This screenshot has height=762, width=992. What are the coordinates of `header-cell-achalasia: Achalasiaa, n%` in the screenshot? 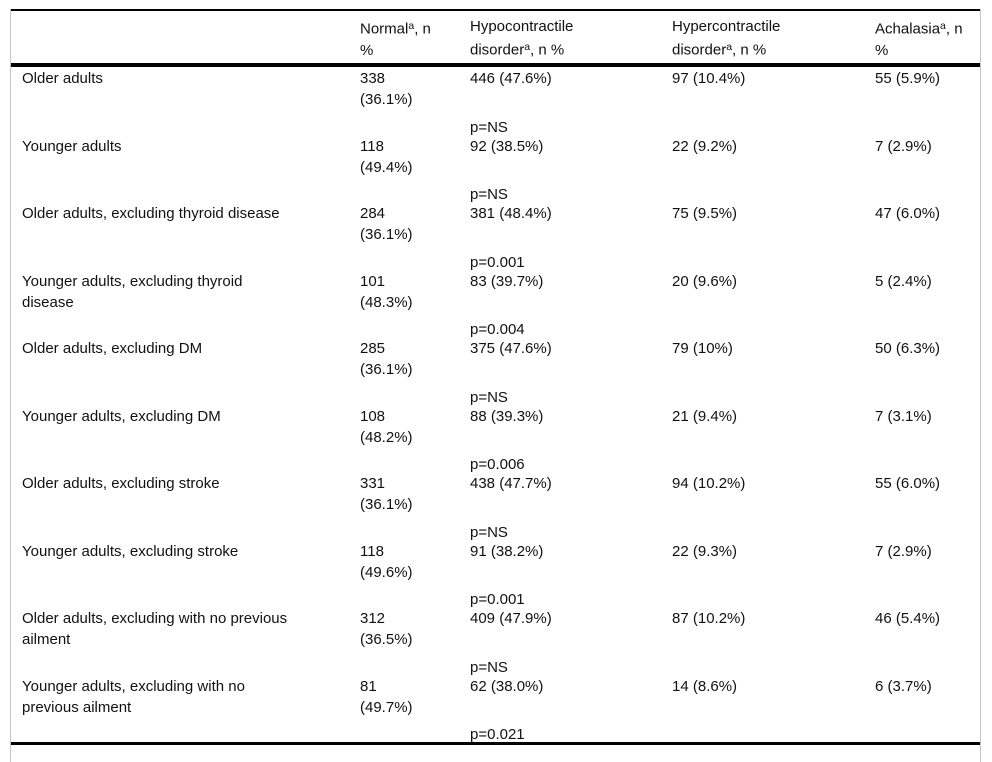 It's located at (927, 38).